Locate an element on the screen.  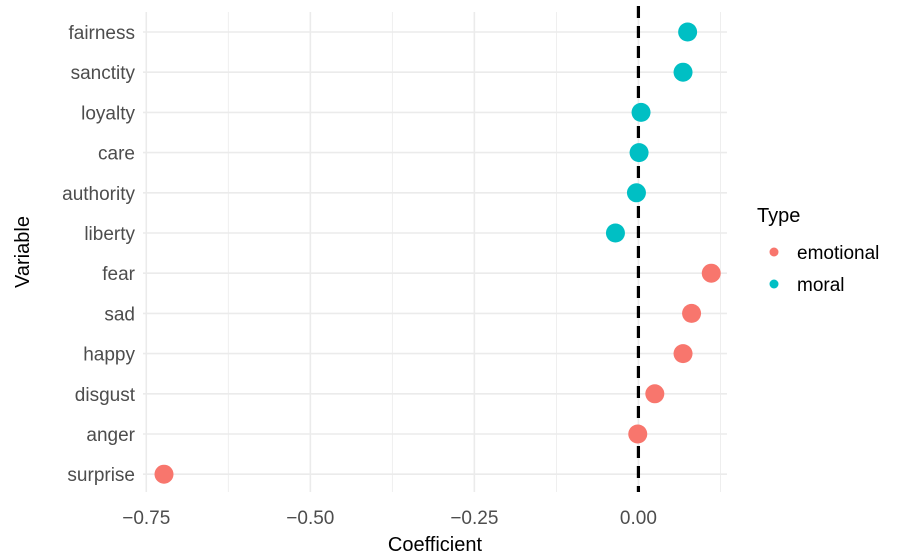
legend-title: Type is located at coordinates (778, 216).